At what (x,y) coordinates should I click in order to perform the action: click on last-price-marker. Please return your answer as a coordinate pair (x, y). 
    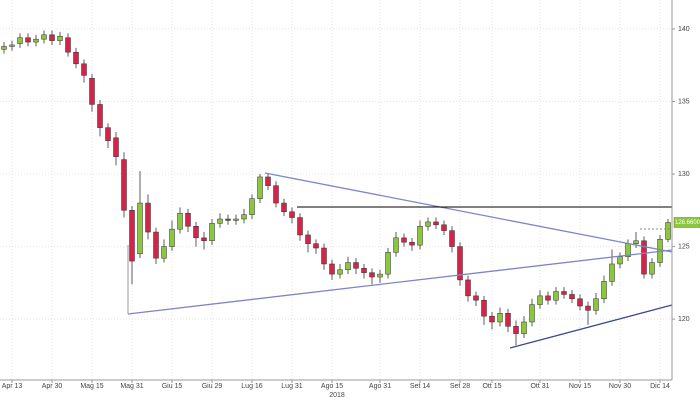
    Looking at the image, I should click on (686, 222).